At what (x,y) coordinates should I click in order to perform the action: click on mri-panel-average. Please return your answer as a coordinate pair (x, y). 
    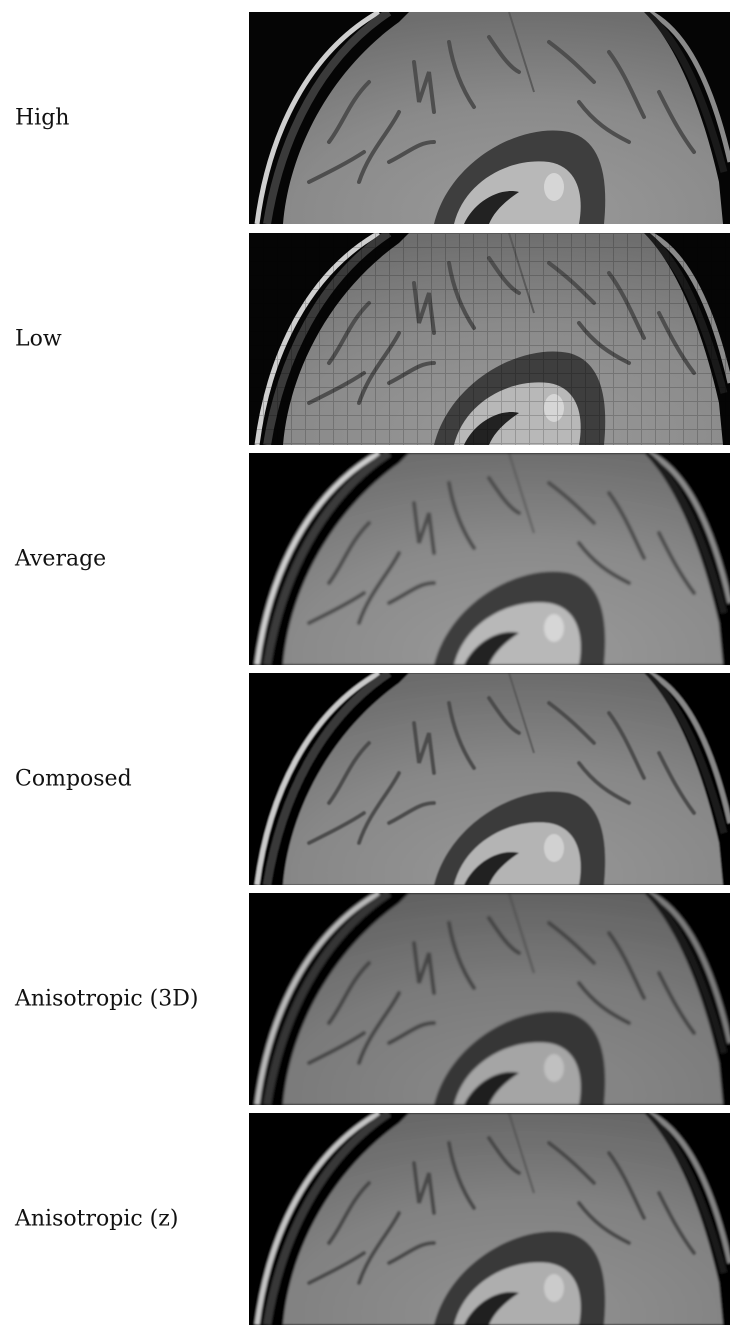
    Looking at the image, I should click on (489, 559).